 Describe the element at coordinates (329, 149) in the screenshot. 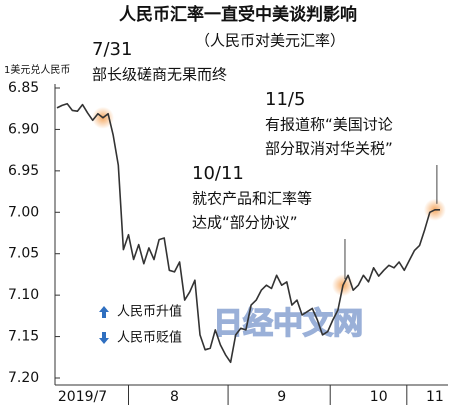

I see `annotation-text: 部分取消对华关税”` at that location.